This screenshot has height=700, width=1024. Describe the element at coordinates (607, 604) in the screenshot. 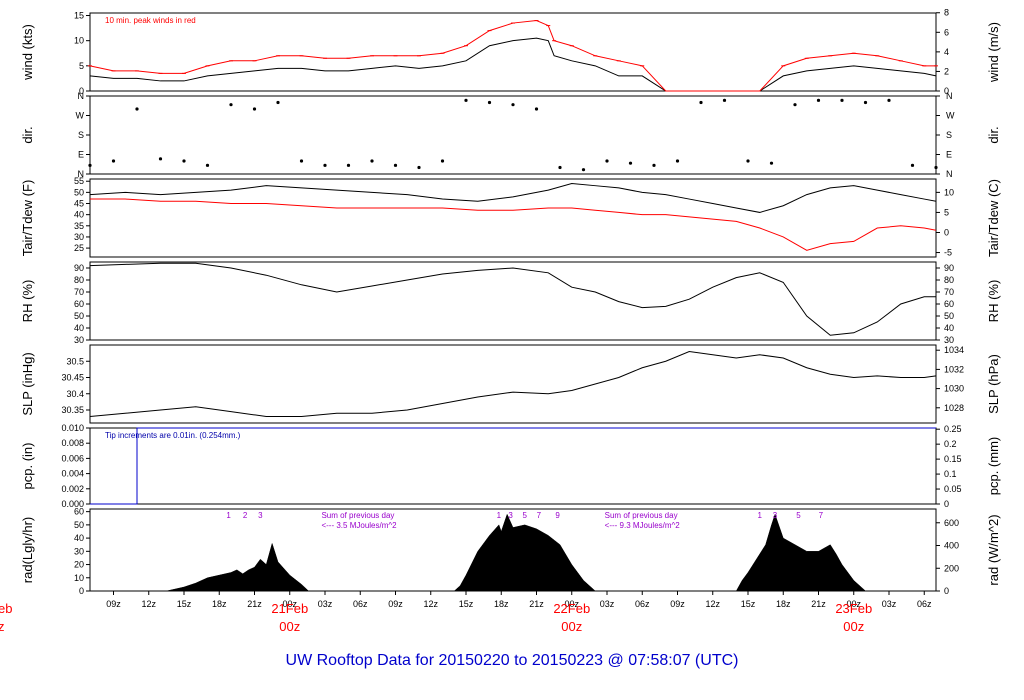

I see `x-tick-label: 03z` at that location.